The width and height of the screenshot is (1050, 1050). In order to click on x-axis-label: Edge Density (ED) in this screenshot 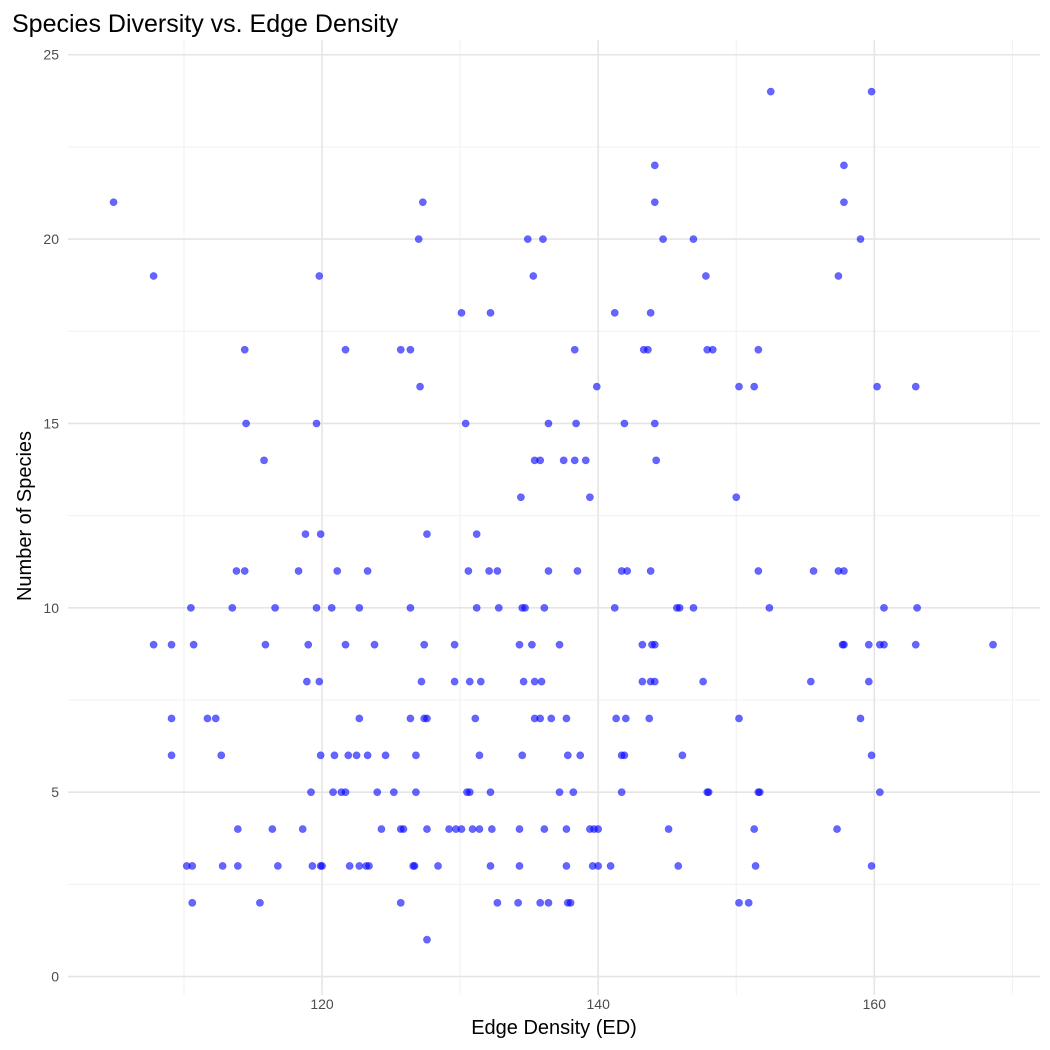, I will do `click(554, 1028)`.